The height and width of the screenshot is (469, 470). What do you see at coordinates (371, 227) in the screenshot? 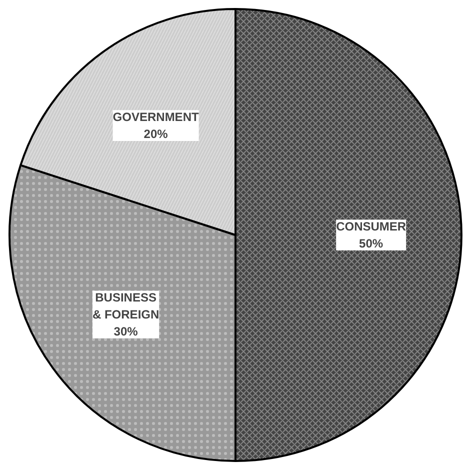
I see `slice-label: CONSUMER` at bounding box center [371, 227].